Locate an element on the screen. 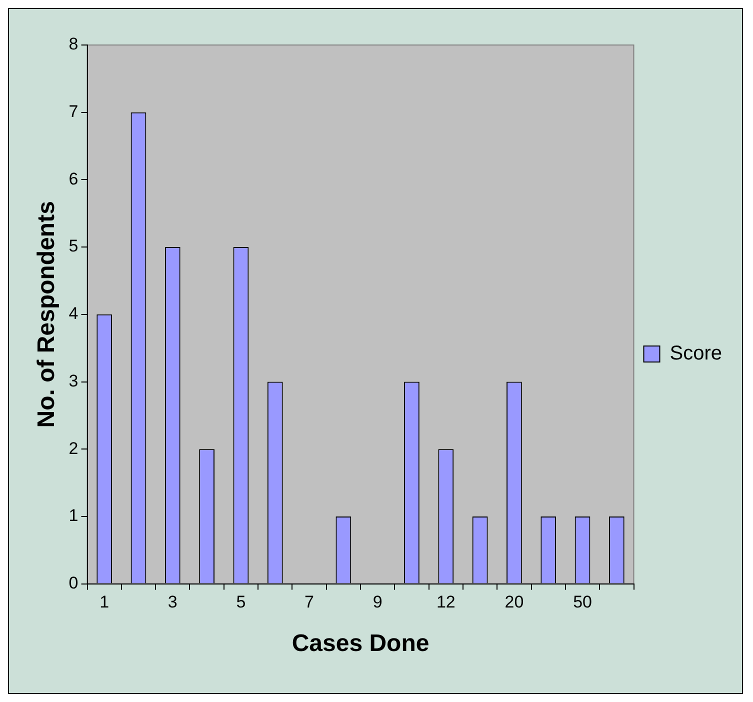 This screenshot has height=702, width=753. y-tick-label: 5 is located at coordinates (73, 246).